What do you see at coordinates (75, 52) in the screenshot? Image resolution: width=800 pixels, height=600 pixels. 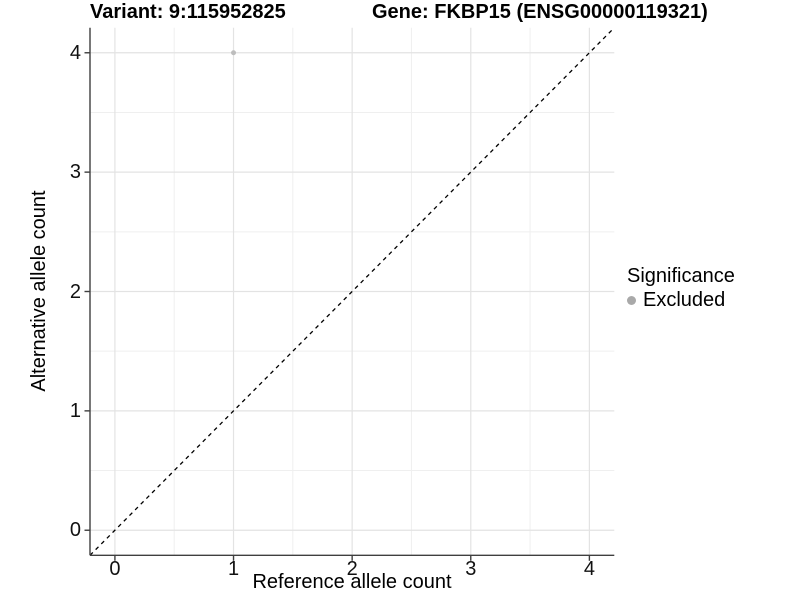 I see `y-tick-label: 4` at bounding box center [75, 52].